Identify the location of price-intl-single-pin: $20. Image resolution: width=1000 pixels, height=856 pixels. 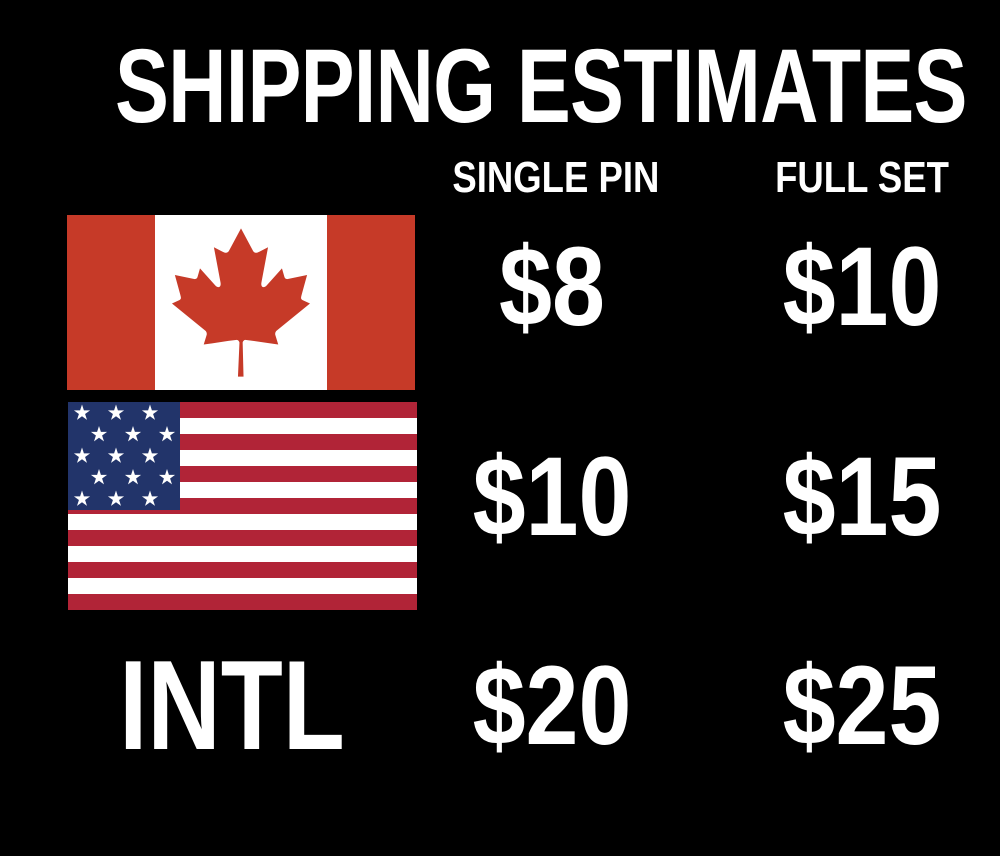
(552, 705).